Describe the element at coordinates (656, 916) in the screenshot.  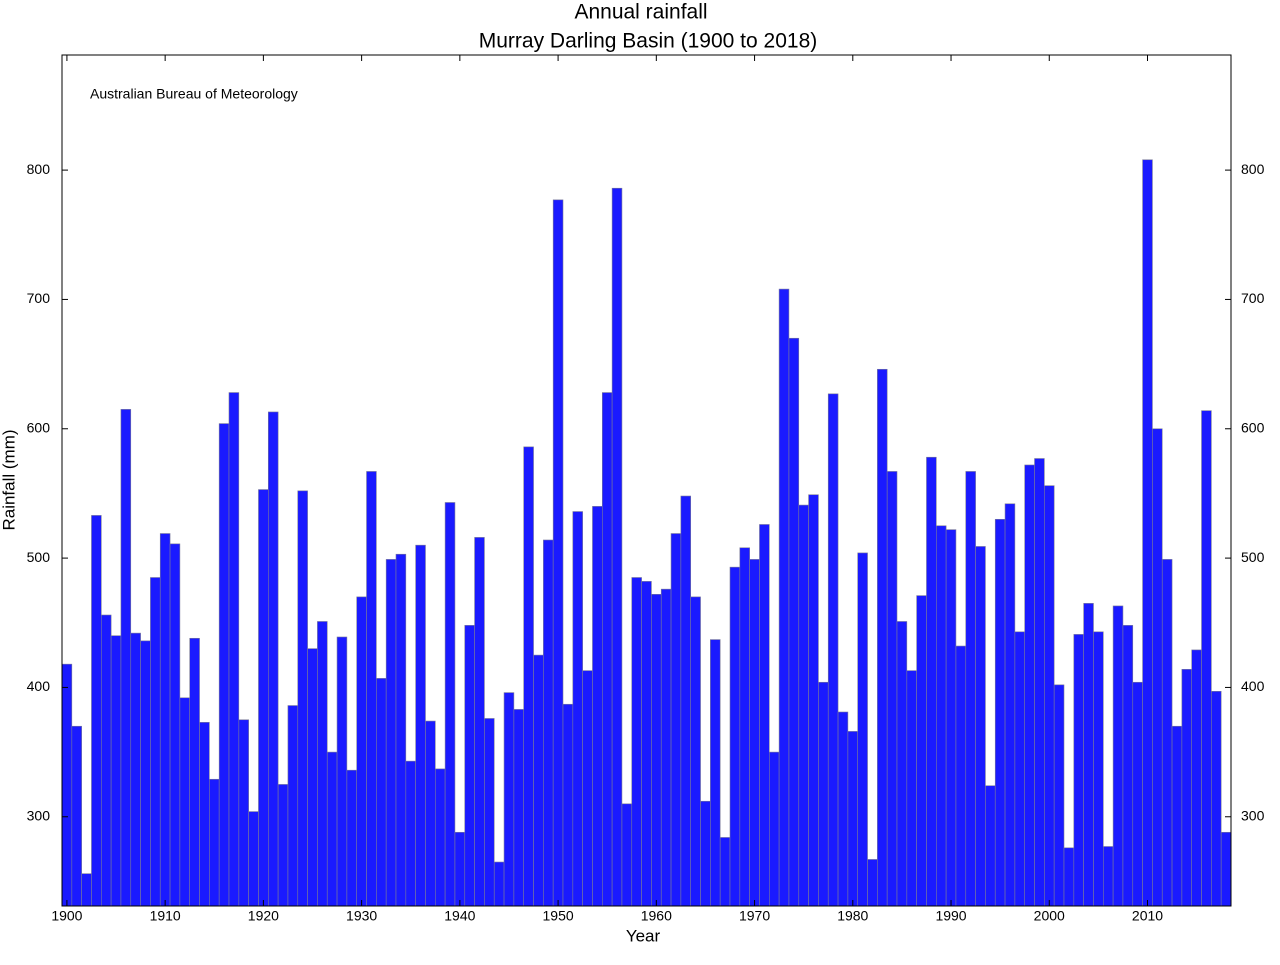
I see `x-tick-label: 1960` at that location.